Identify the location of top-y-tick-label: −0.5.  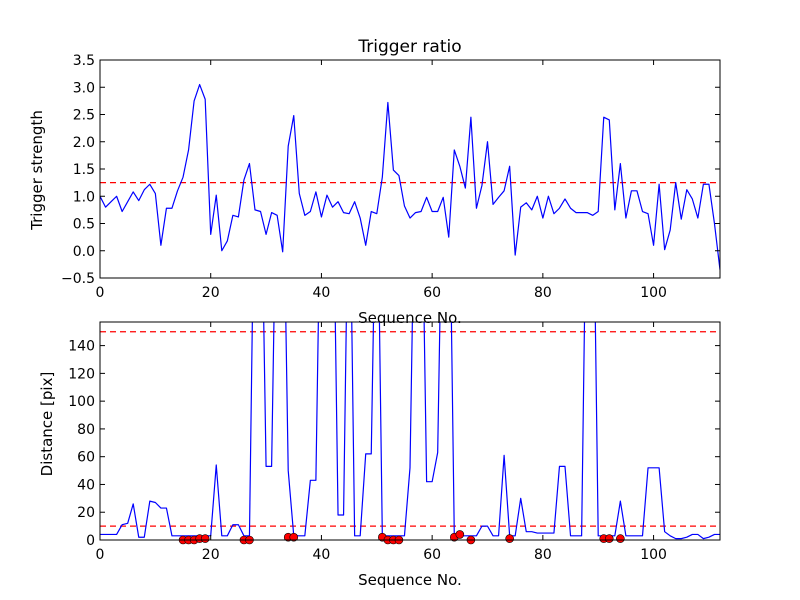
(78, 279).